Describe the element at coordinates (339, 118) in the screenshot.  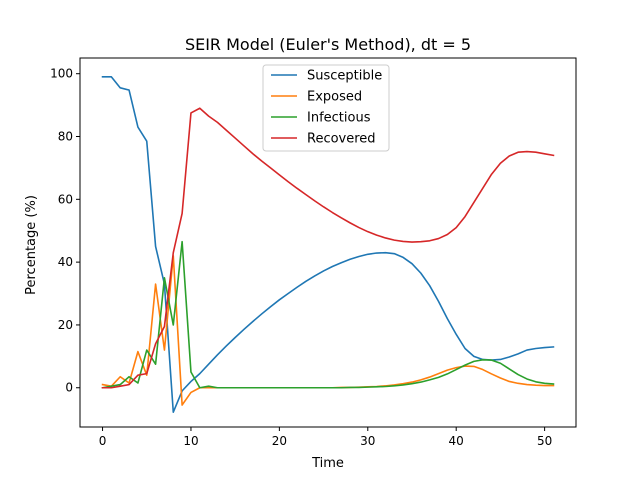
I see `legend-label-infectious: Infectious` at that location.